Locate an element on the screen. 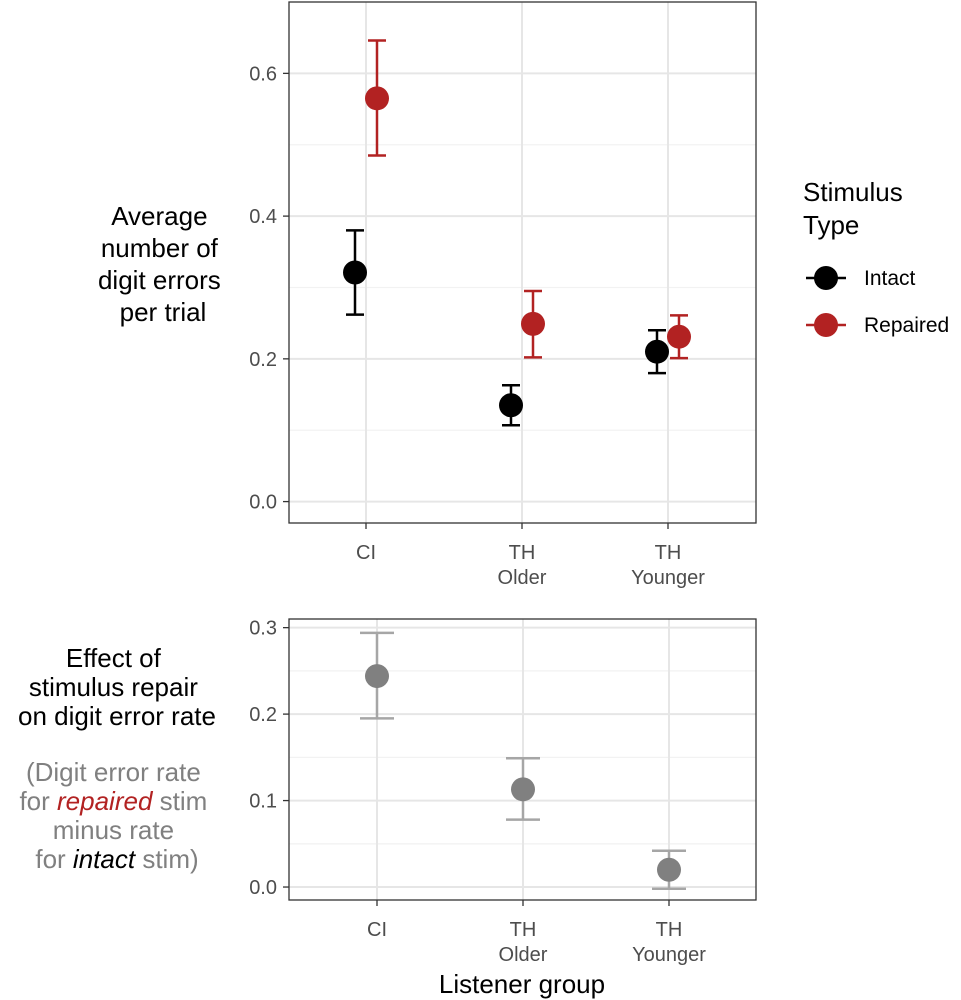 The image size is (961, 1000). x-axis-title: Listener group is located at coordinates (522, 984).